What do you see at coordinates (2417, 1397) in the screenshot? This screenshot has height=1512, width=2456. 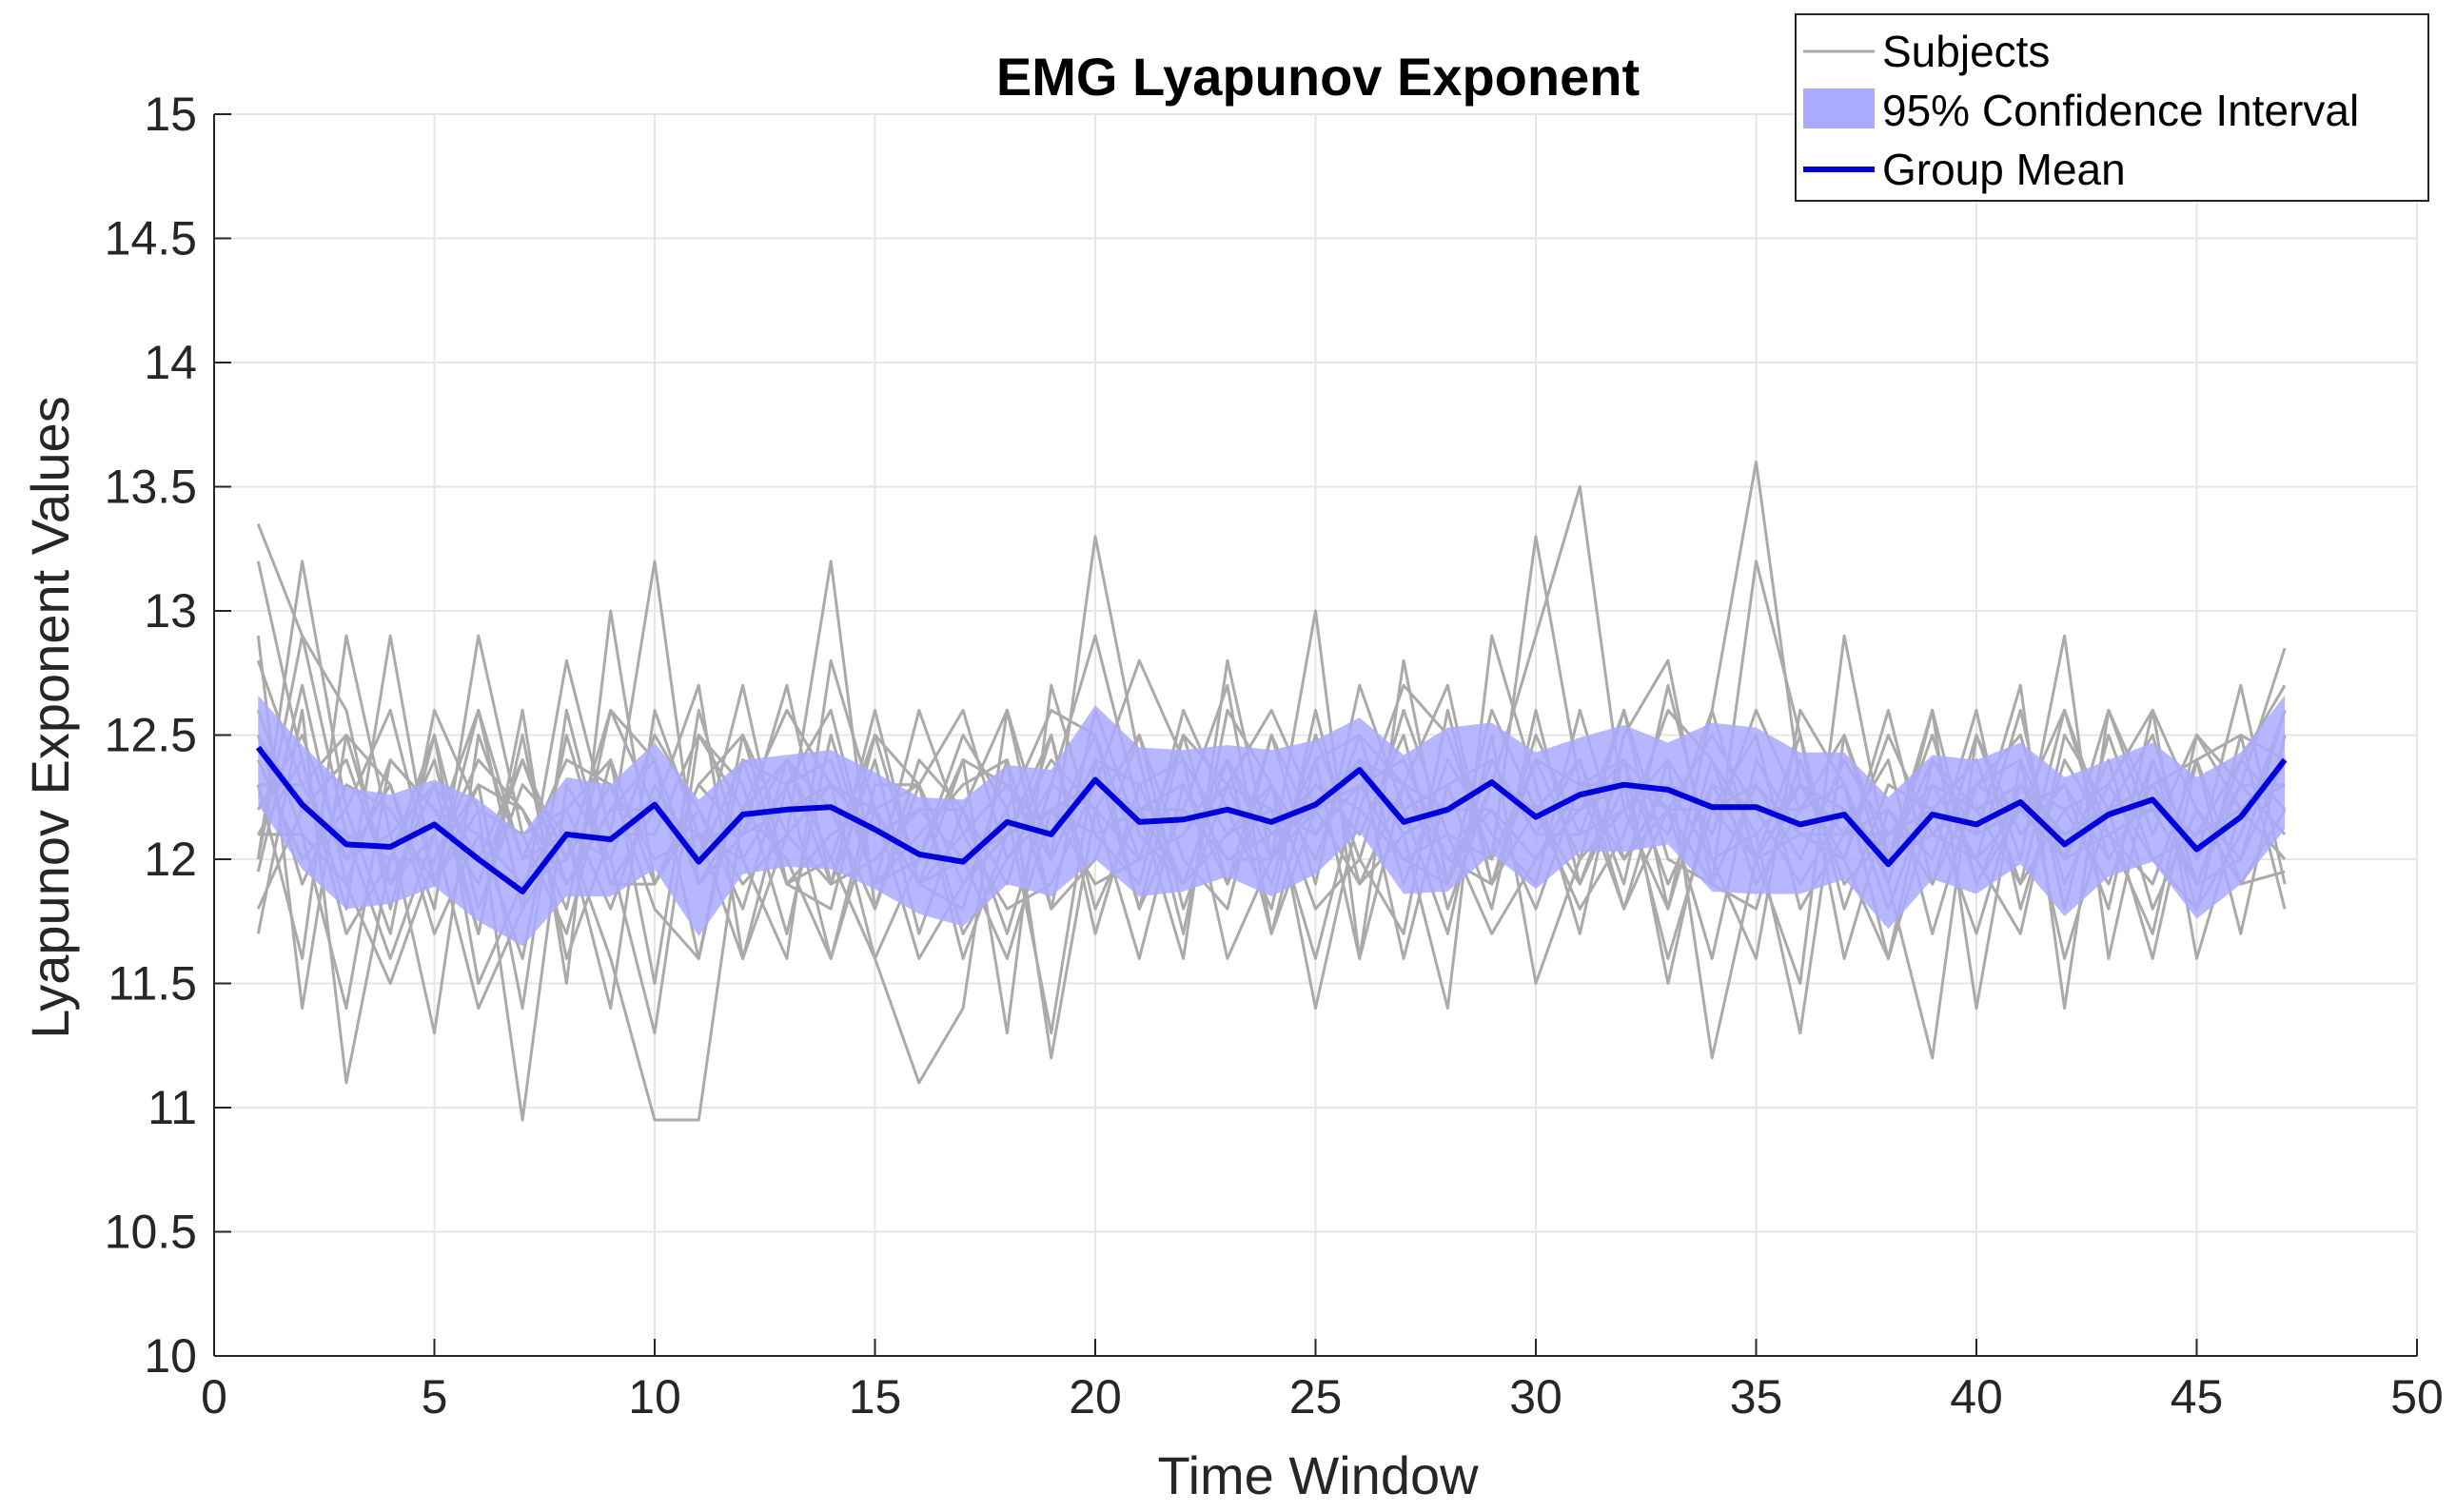 I see `x-tick-label-10: 50` at bounding box center [2417, 1397].